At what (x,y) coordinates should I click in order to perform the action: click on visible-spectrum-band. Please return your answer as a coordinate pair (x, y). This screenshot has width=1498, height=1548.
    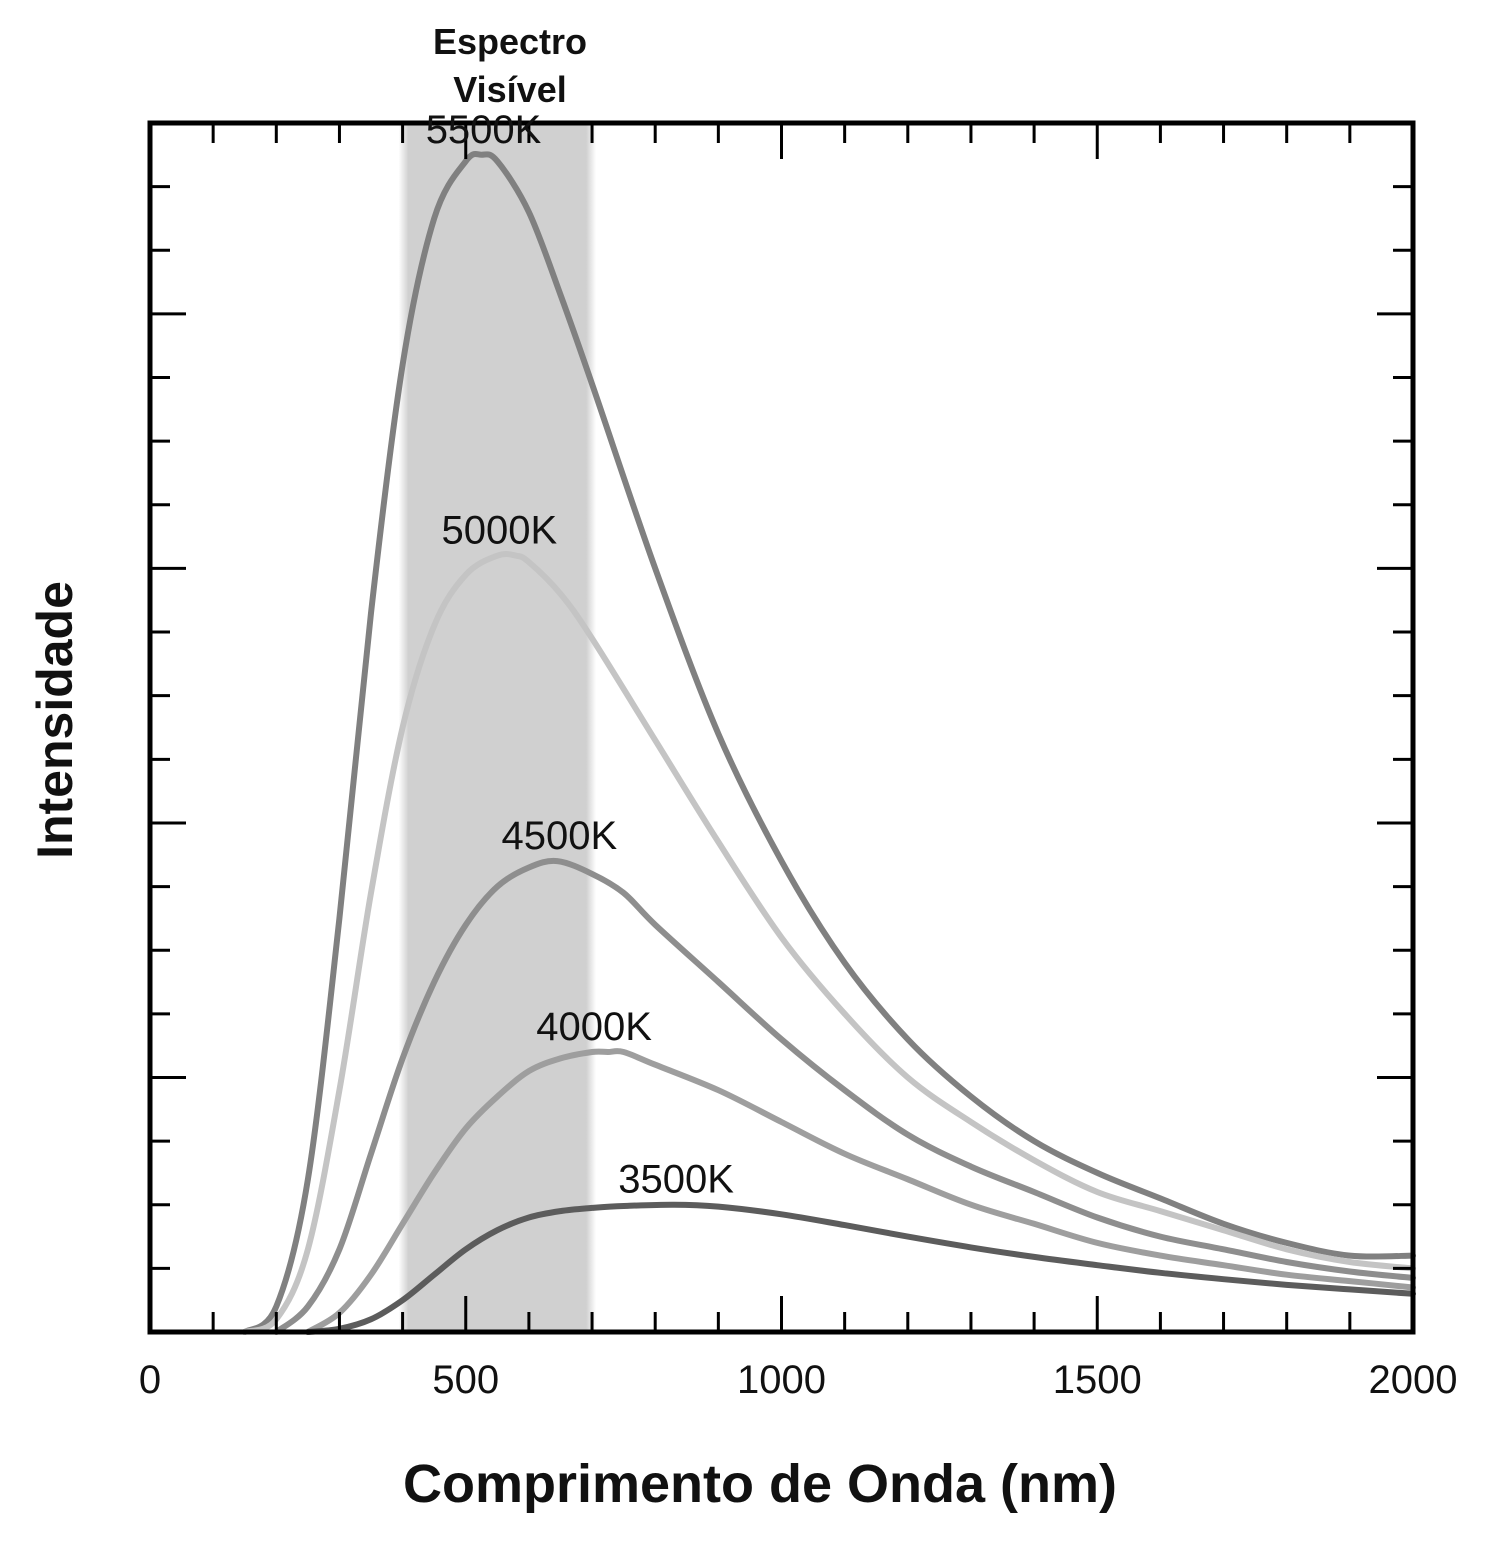
    Looking at the image, I should click on (497, 727).